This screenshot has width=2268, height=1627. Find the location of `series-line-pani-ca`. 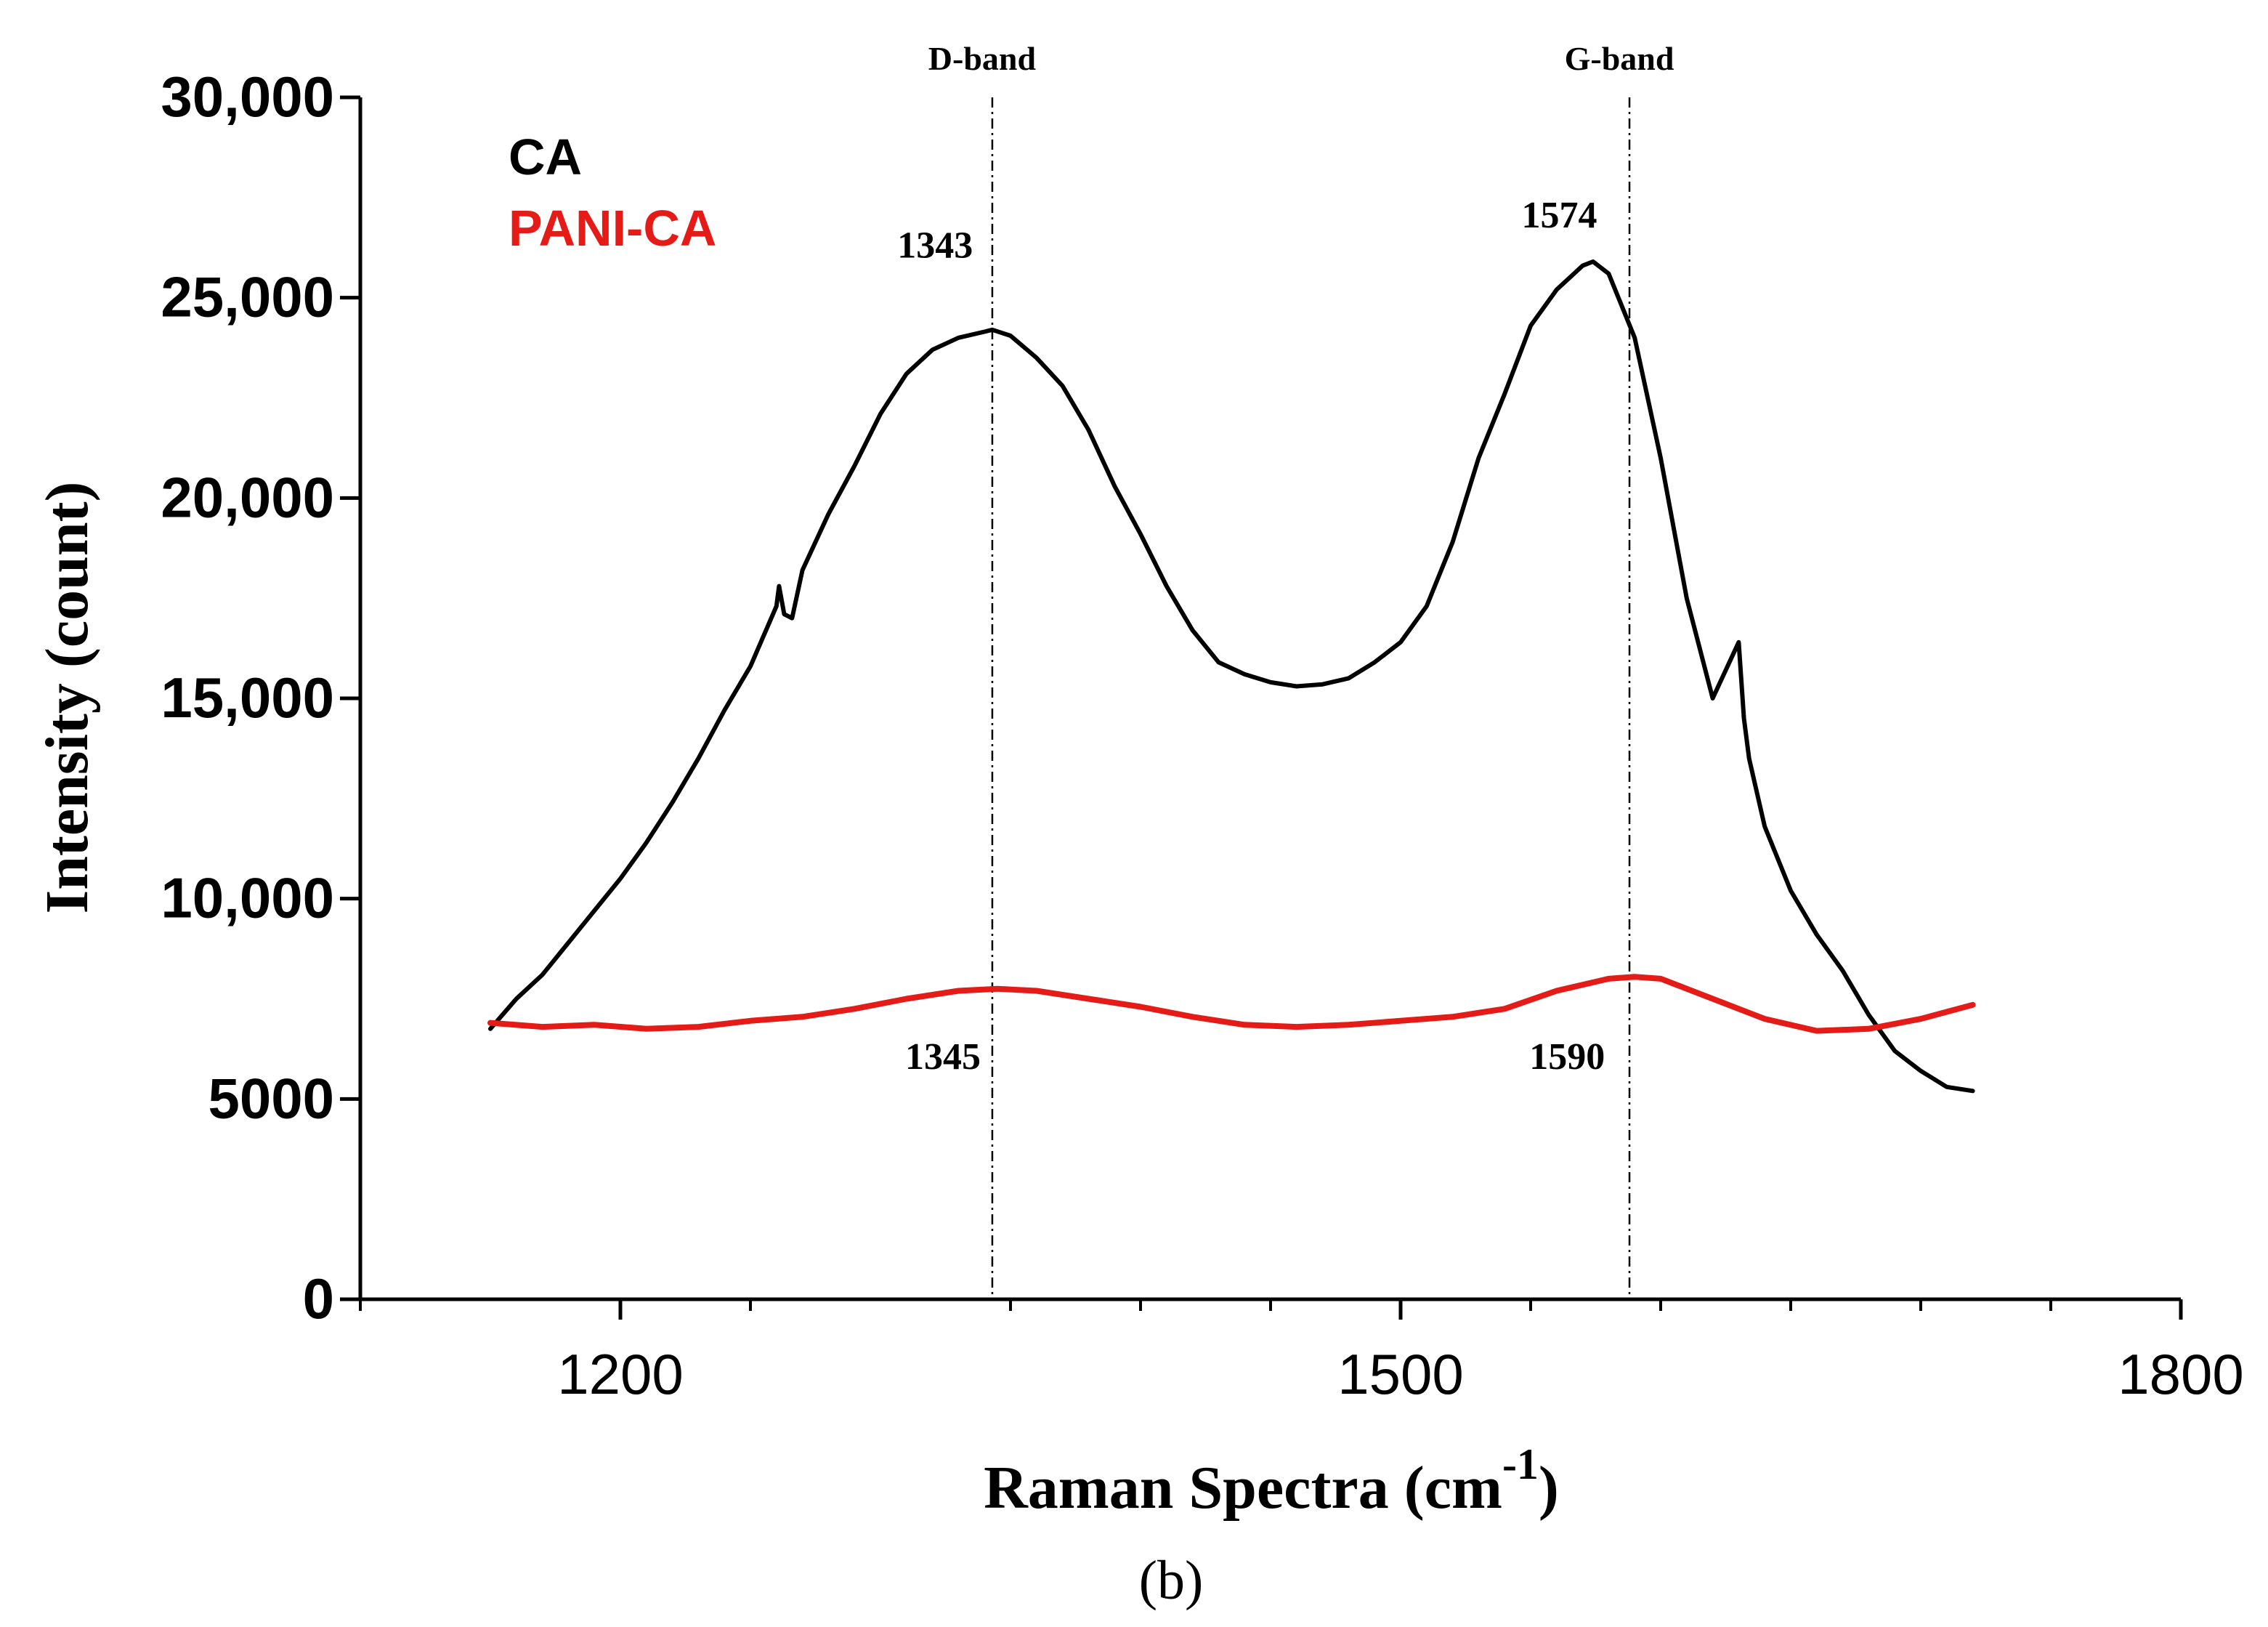

series-line-pani-ca is located at coordinates (1231, 1004).